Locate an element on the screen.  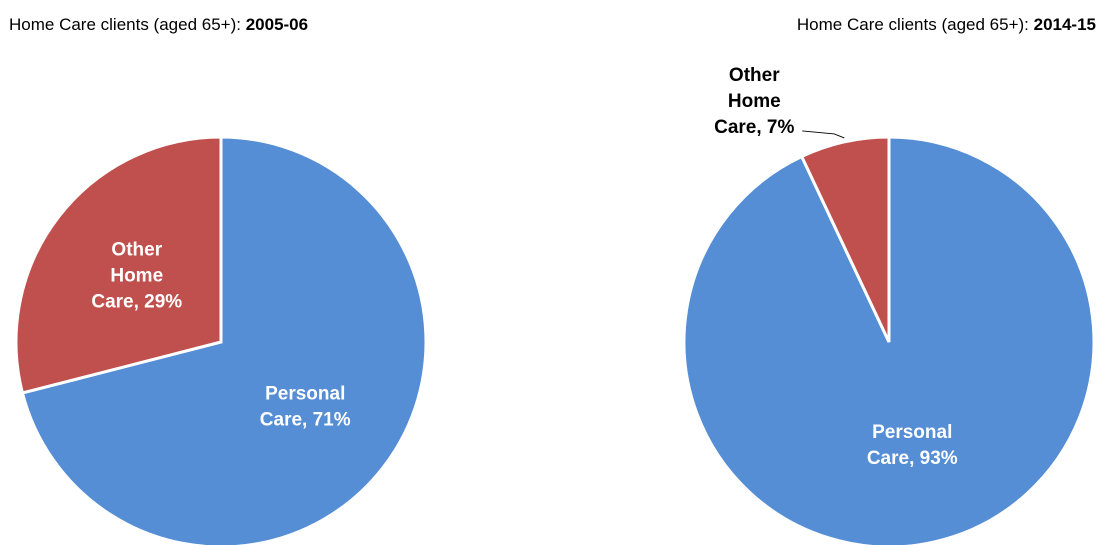
chart-title: Home Care clients (aged 65+): 2014-15 is located at coordinates (946, 24).